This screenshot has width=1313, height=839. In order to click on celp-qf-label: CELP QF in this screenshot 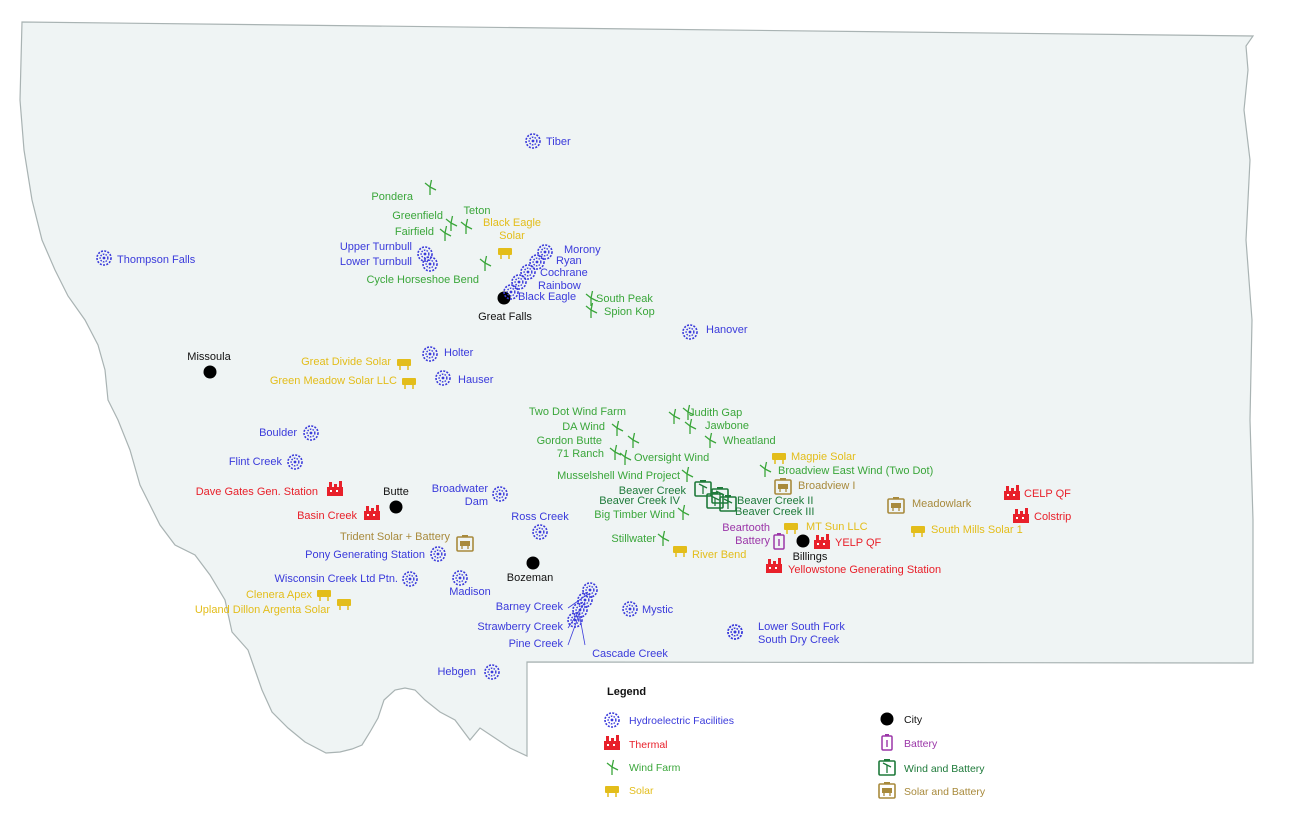, I will do `click(1047, 494)`.